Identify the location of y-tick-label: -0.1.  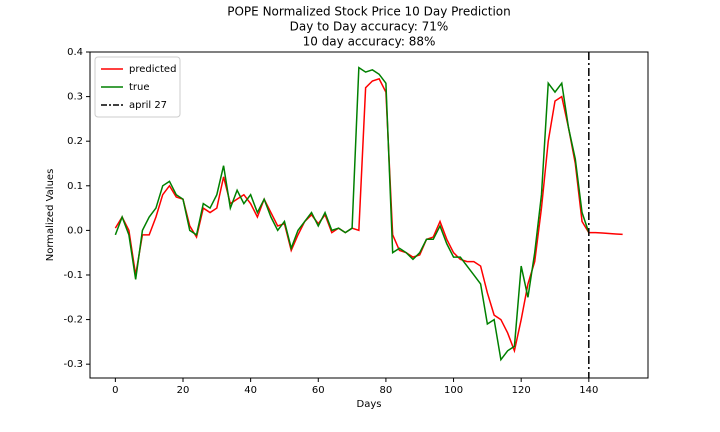
(73, 275).